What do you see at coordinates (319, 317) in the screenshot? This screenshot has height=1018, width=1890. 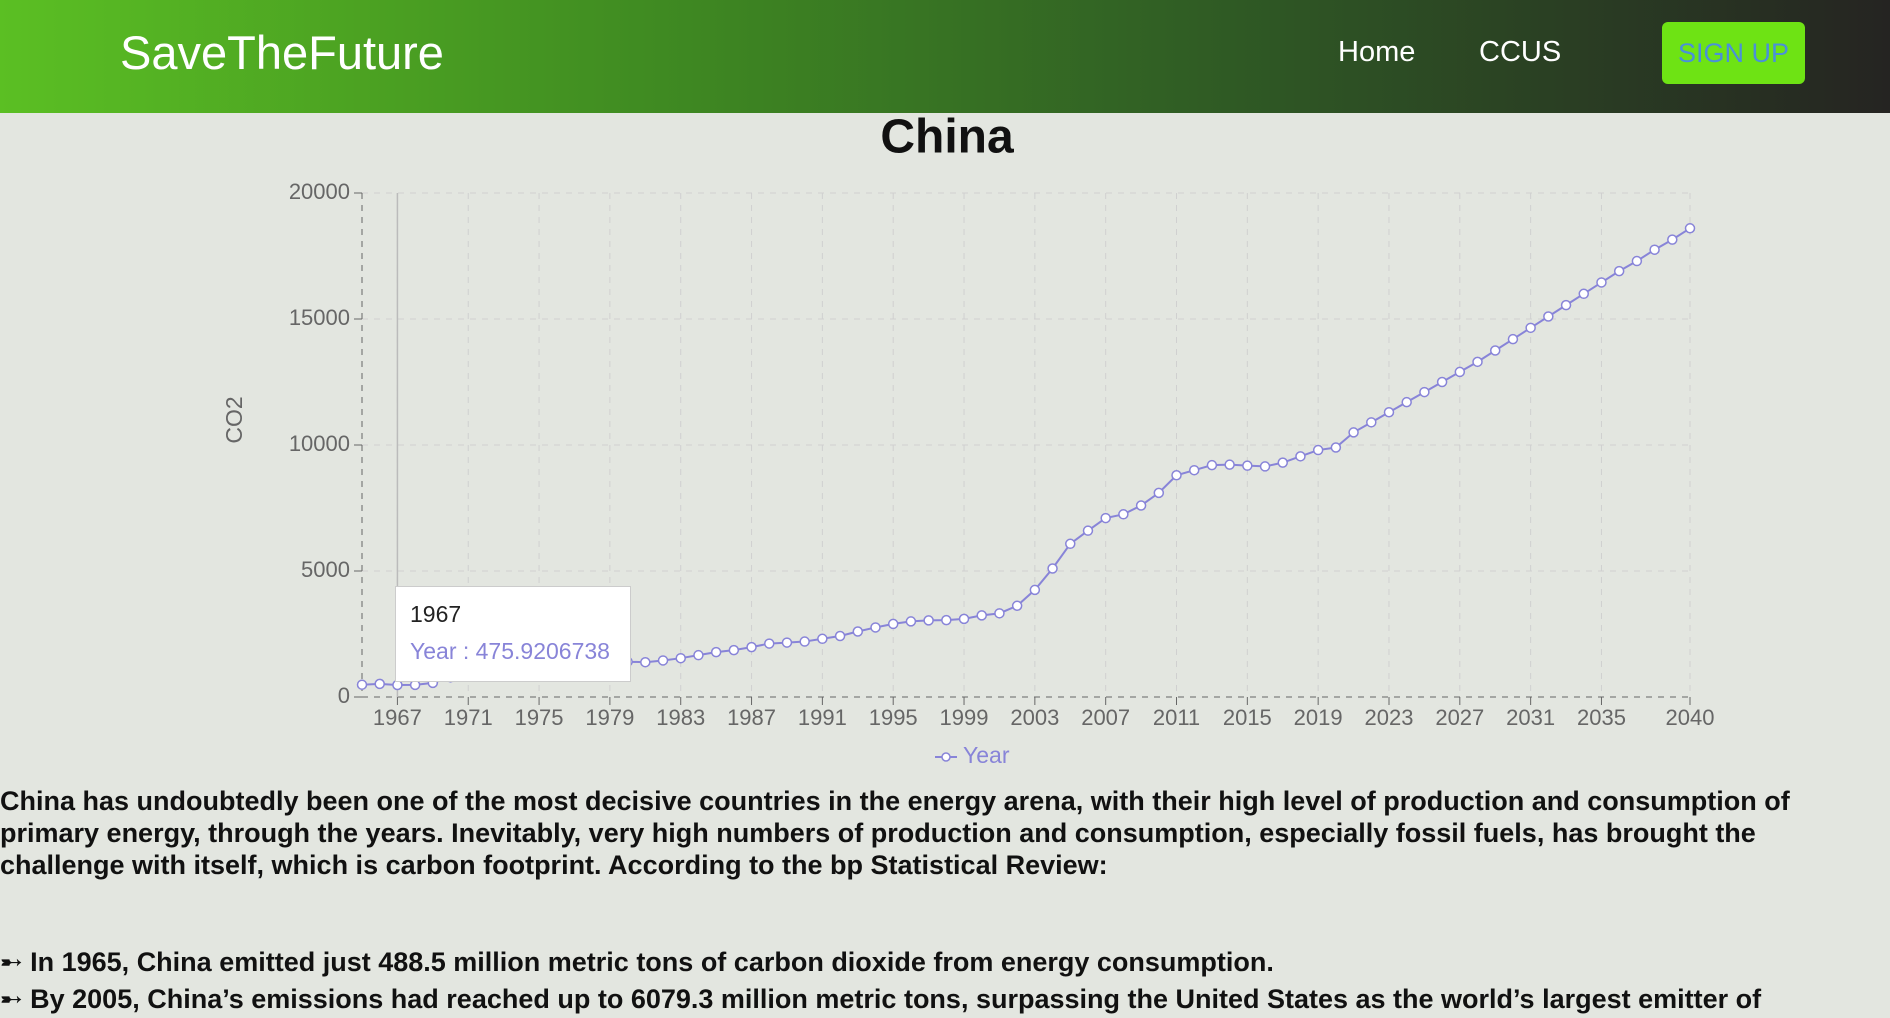 I see `y-tick-label: 15000` at bounding box center [319, 317].